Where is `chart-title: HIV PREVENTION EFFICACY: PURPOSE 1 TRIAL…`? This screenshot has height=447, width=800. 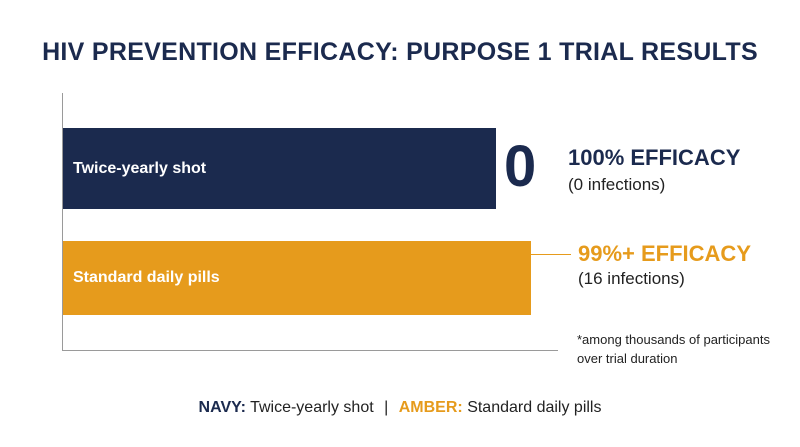 chart-title: HIV PREVENTION EFFICACY: PURPOSE 1 TRIAL… is located at coordinates (400, 52).